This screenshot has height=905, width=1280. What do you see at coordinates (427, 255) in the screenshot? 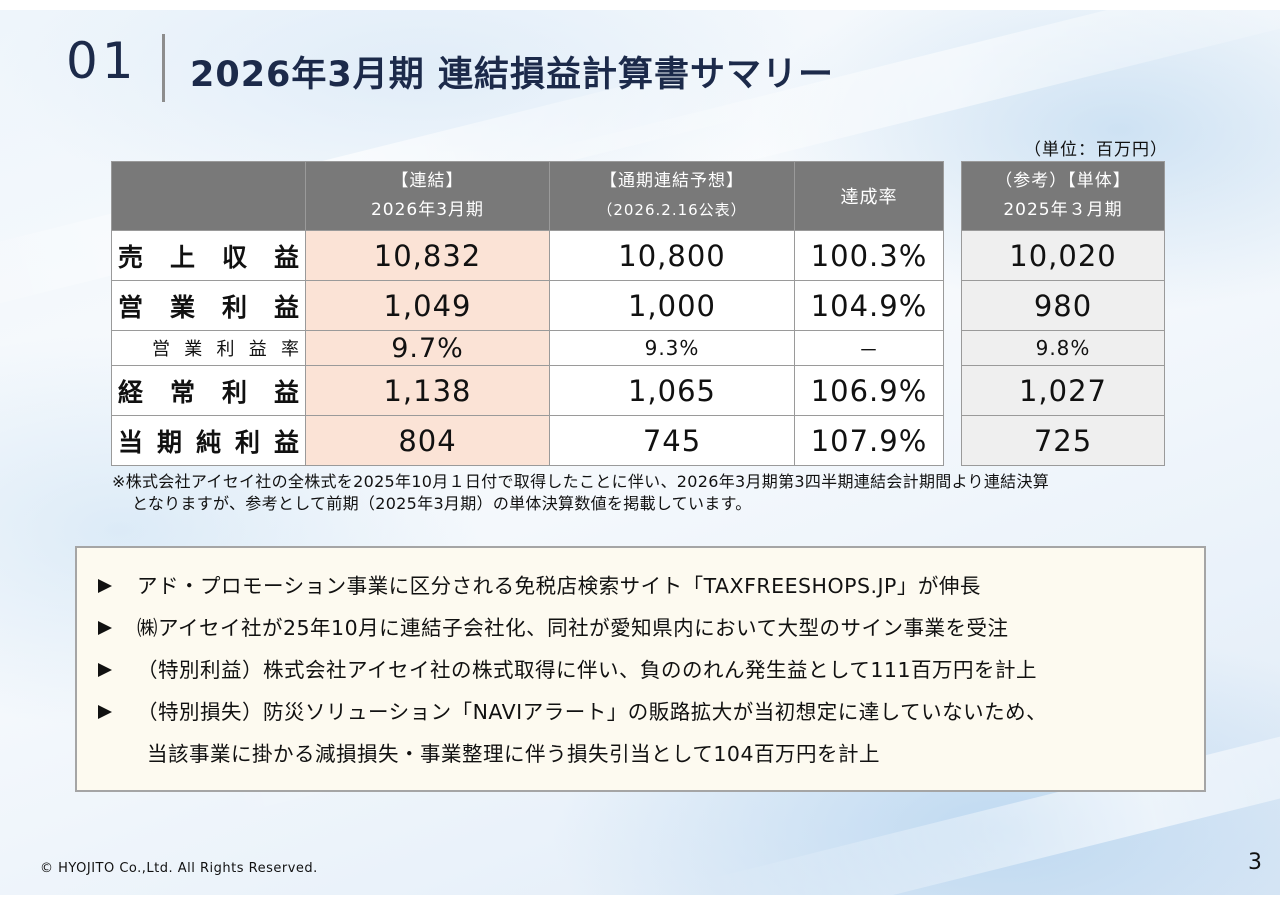
I see `revenue-consolidated: 10,832` at bounding box center [427, 255].